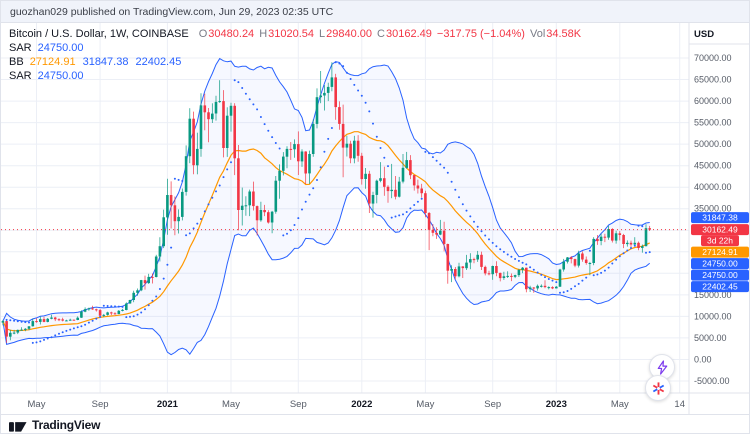 This screenshot has height=434, width=750. What do you see at coordinates (720, 241) in the screenshot?
I see `price-badge-text: 3d 22h` at bounding box center [720, 241].